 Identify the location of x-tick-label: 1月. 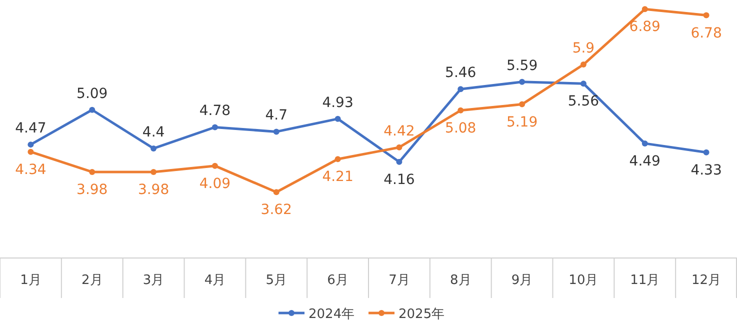
(31, 280).